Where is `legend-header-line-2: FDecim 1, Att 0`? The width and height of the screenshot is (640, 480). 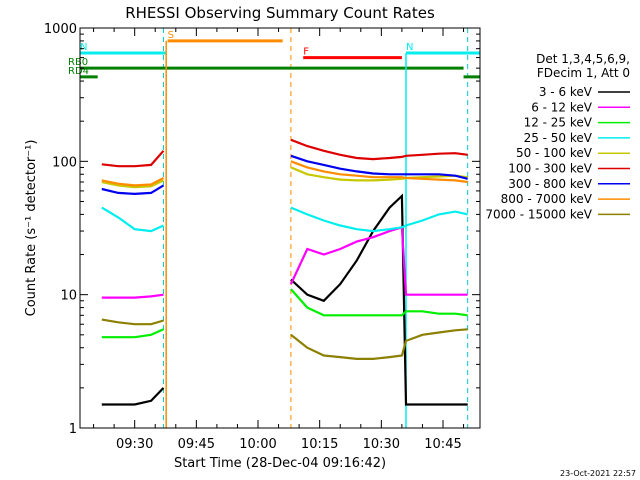 legend-header-line-2: FDecim 1, Att 0 is located at coordinates (583, 73).